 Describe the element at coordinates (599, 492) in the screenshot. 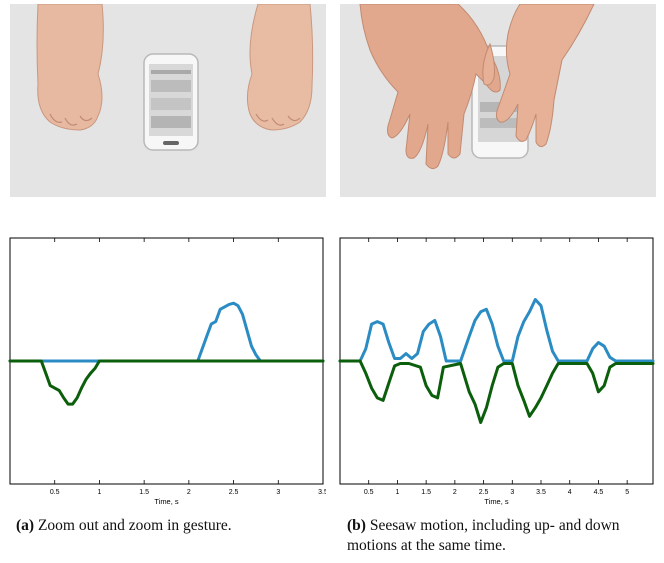

I see `x-tick-label: 4.5` at that location.